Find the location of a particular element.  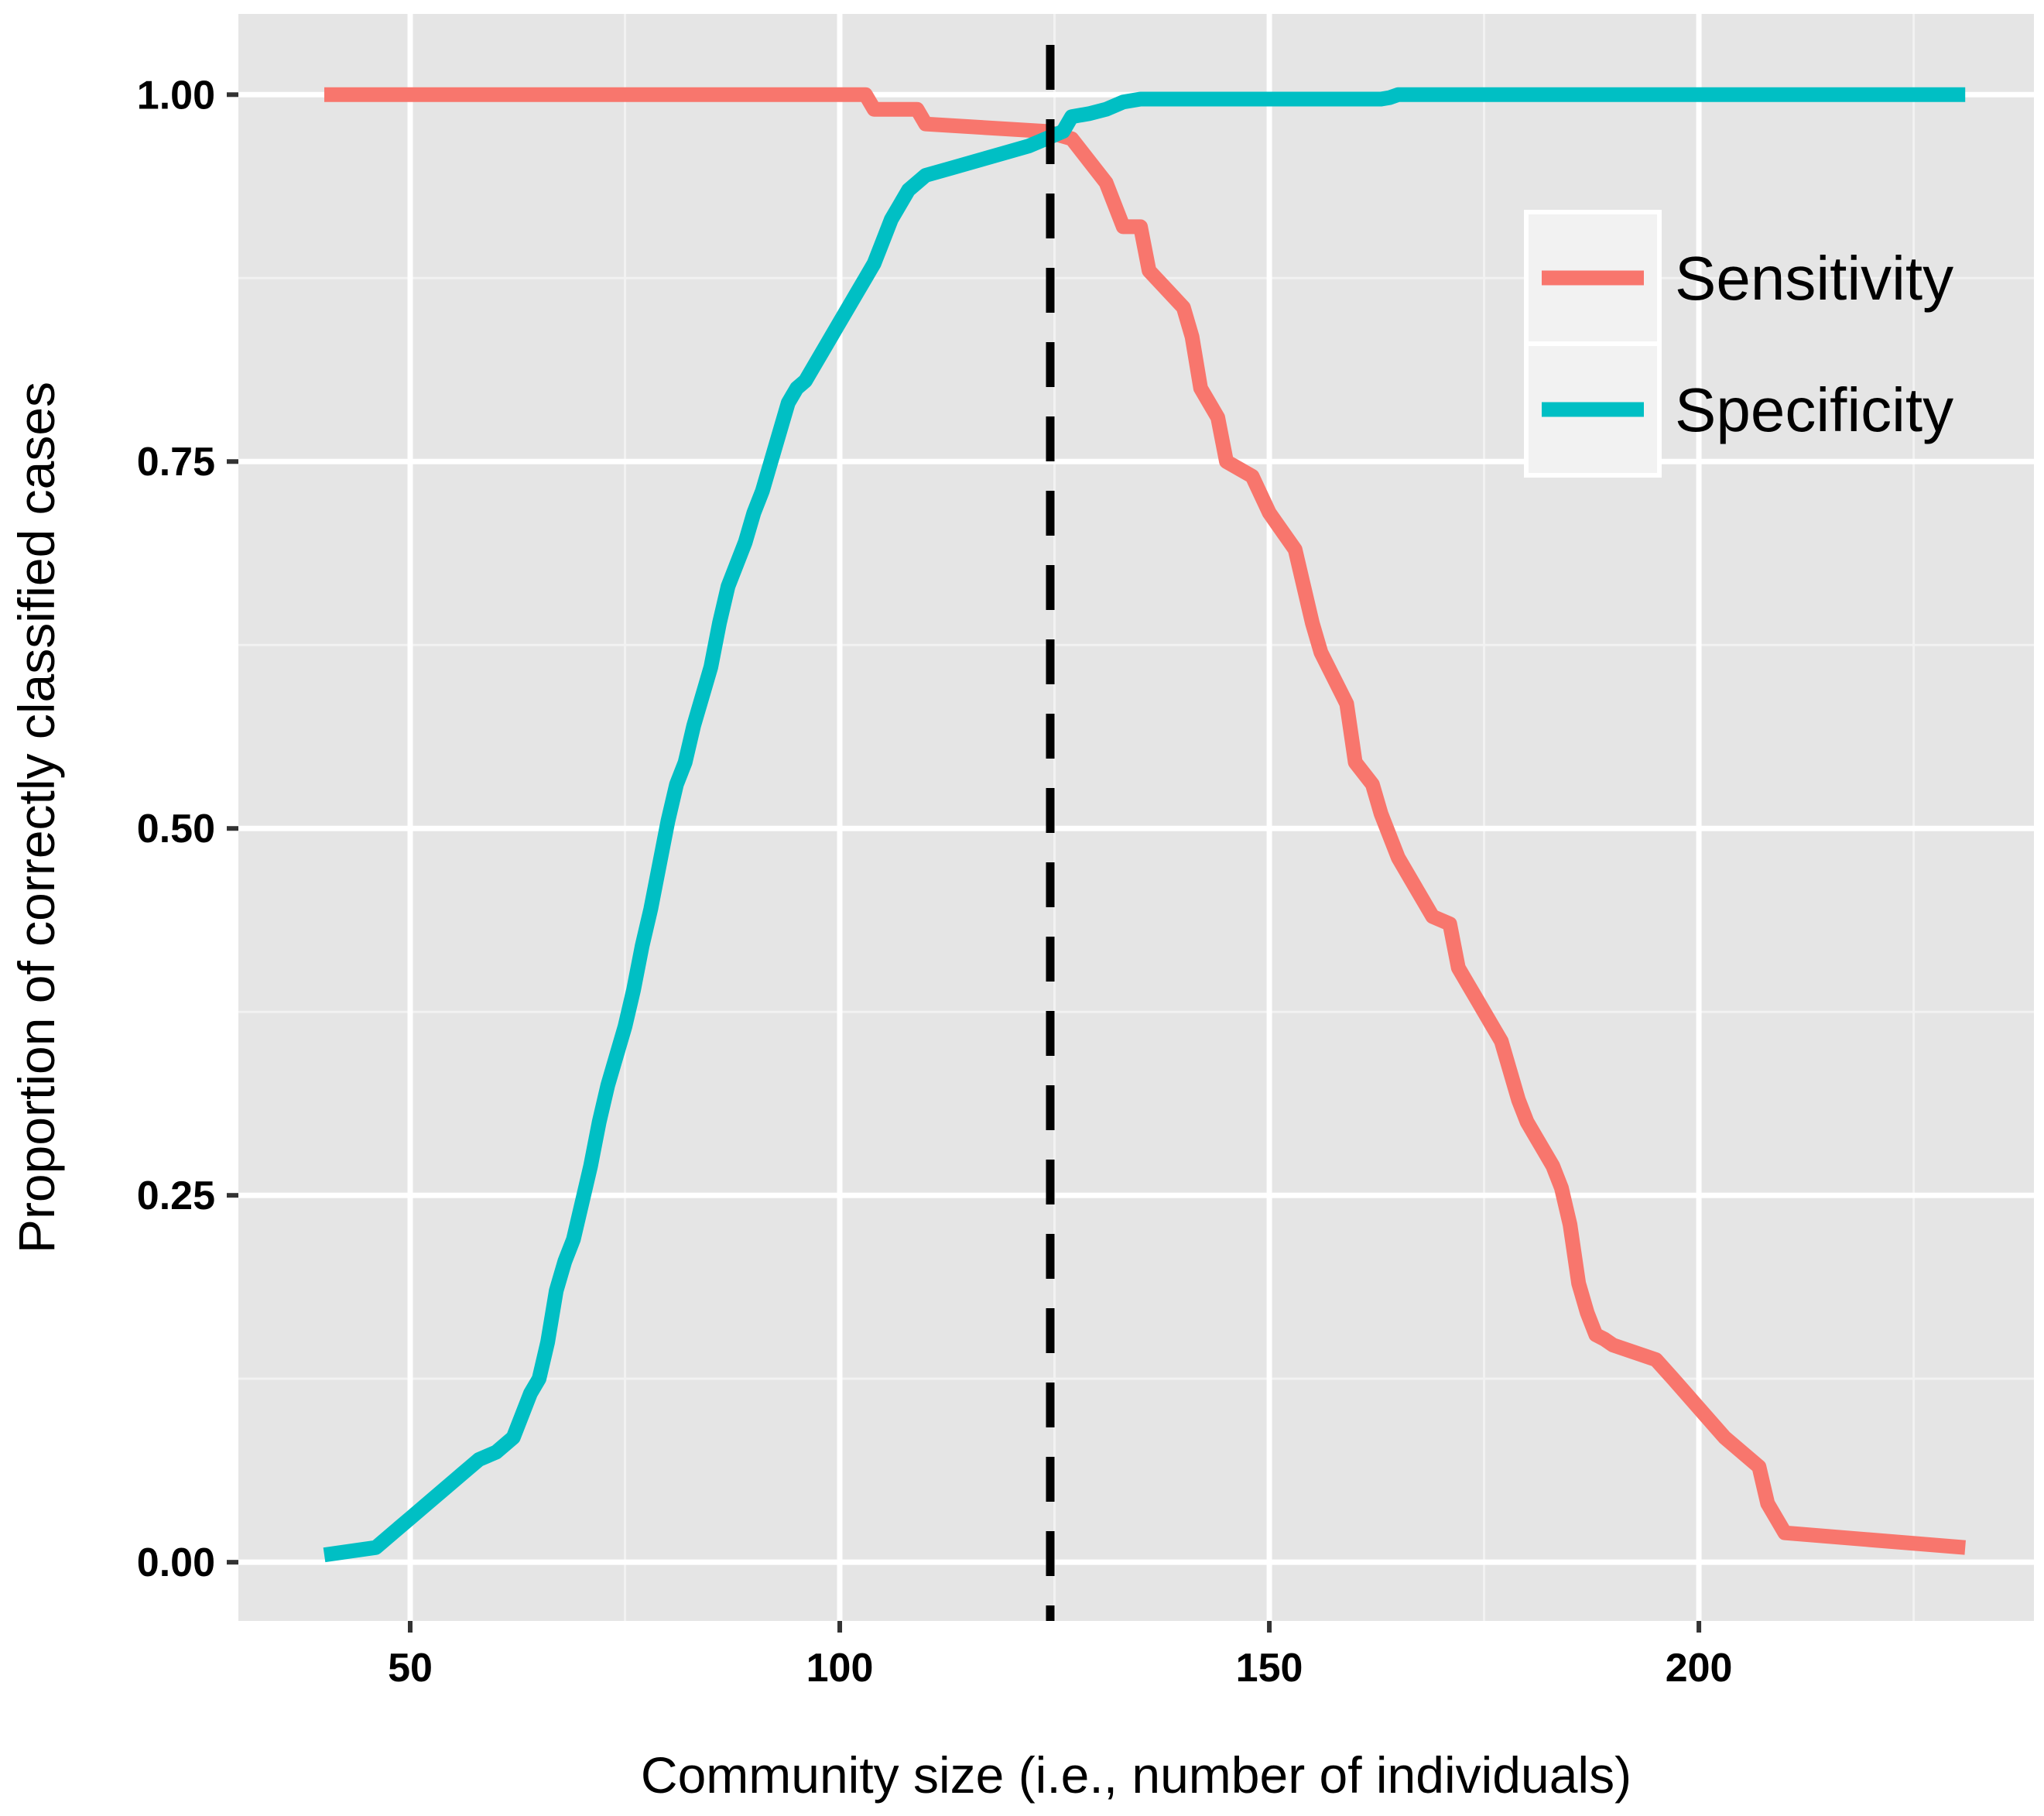

y-tick-label: 0.50 is located at coordinates (176, 829).